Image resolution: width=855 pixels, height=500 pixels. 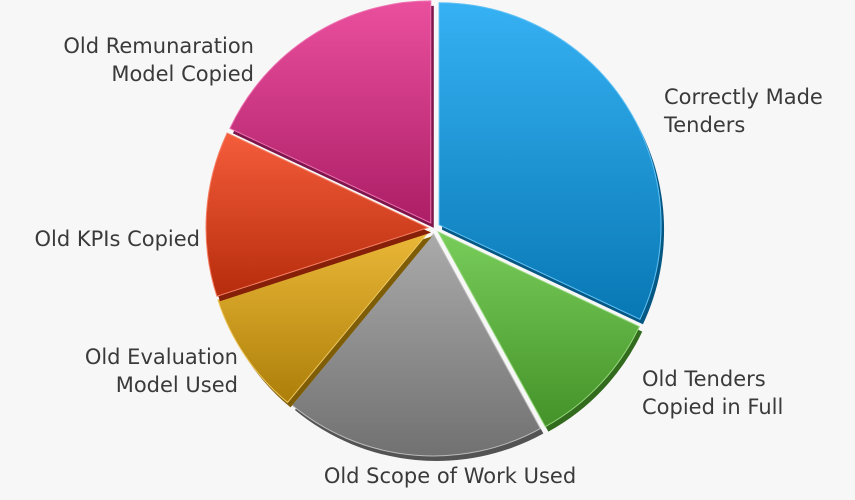 What do you see at coordinates (743, 97) in the screenshot?
I see `slice-label-line: Correctly Made` at bounding box center [743, 97].